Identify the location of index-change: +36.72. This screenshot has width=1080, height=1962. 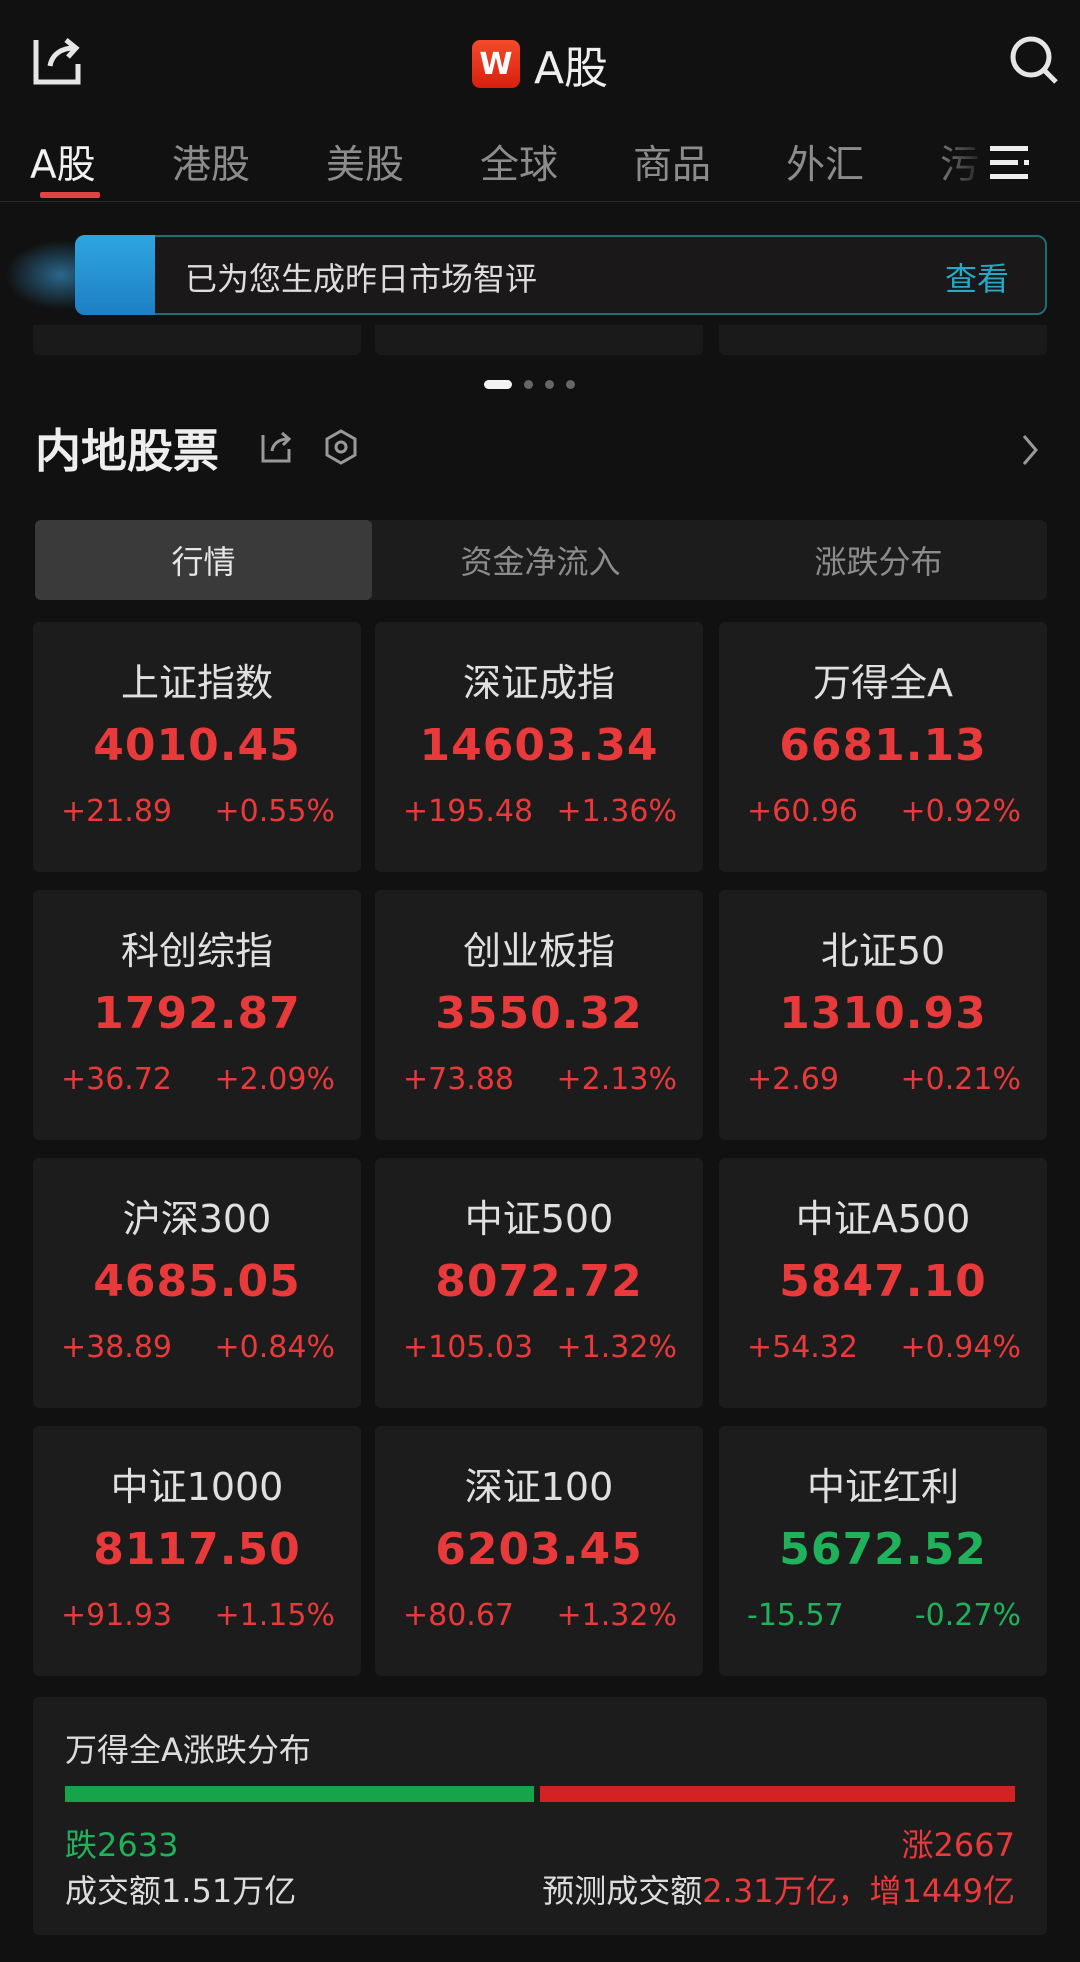
(117, 1079).